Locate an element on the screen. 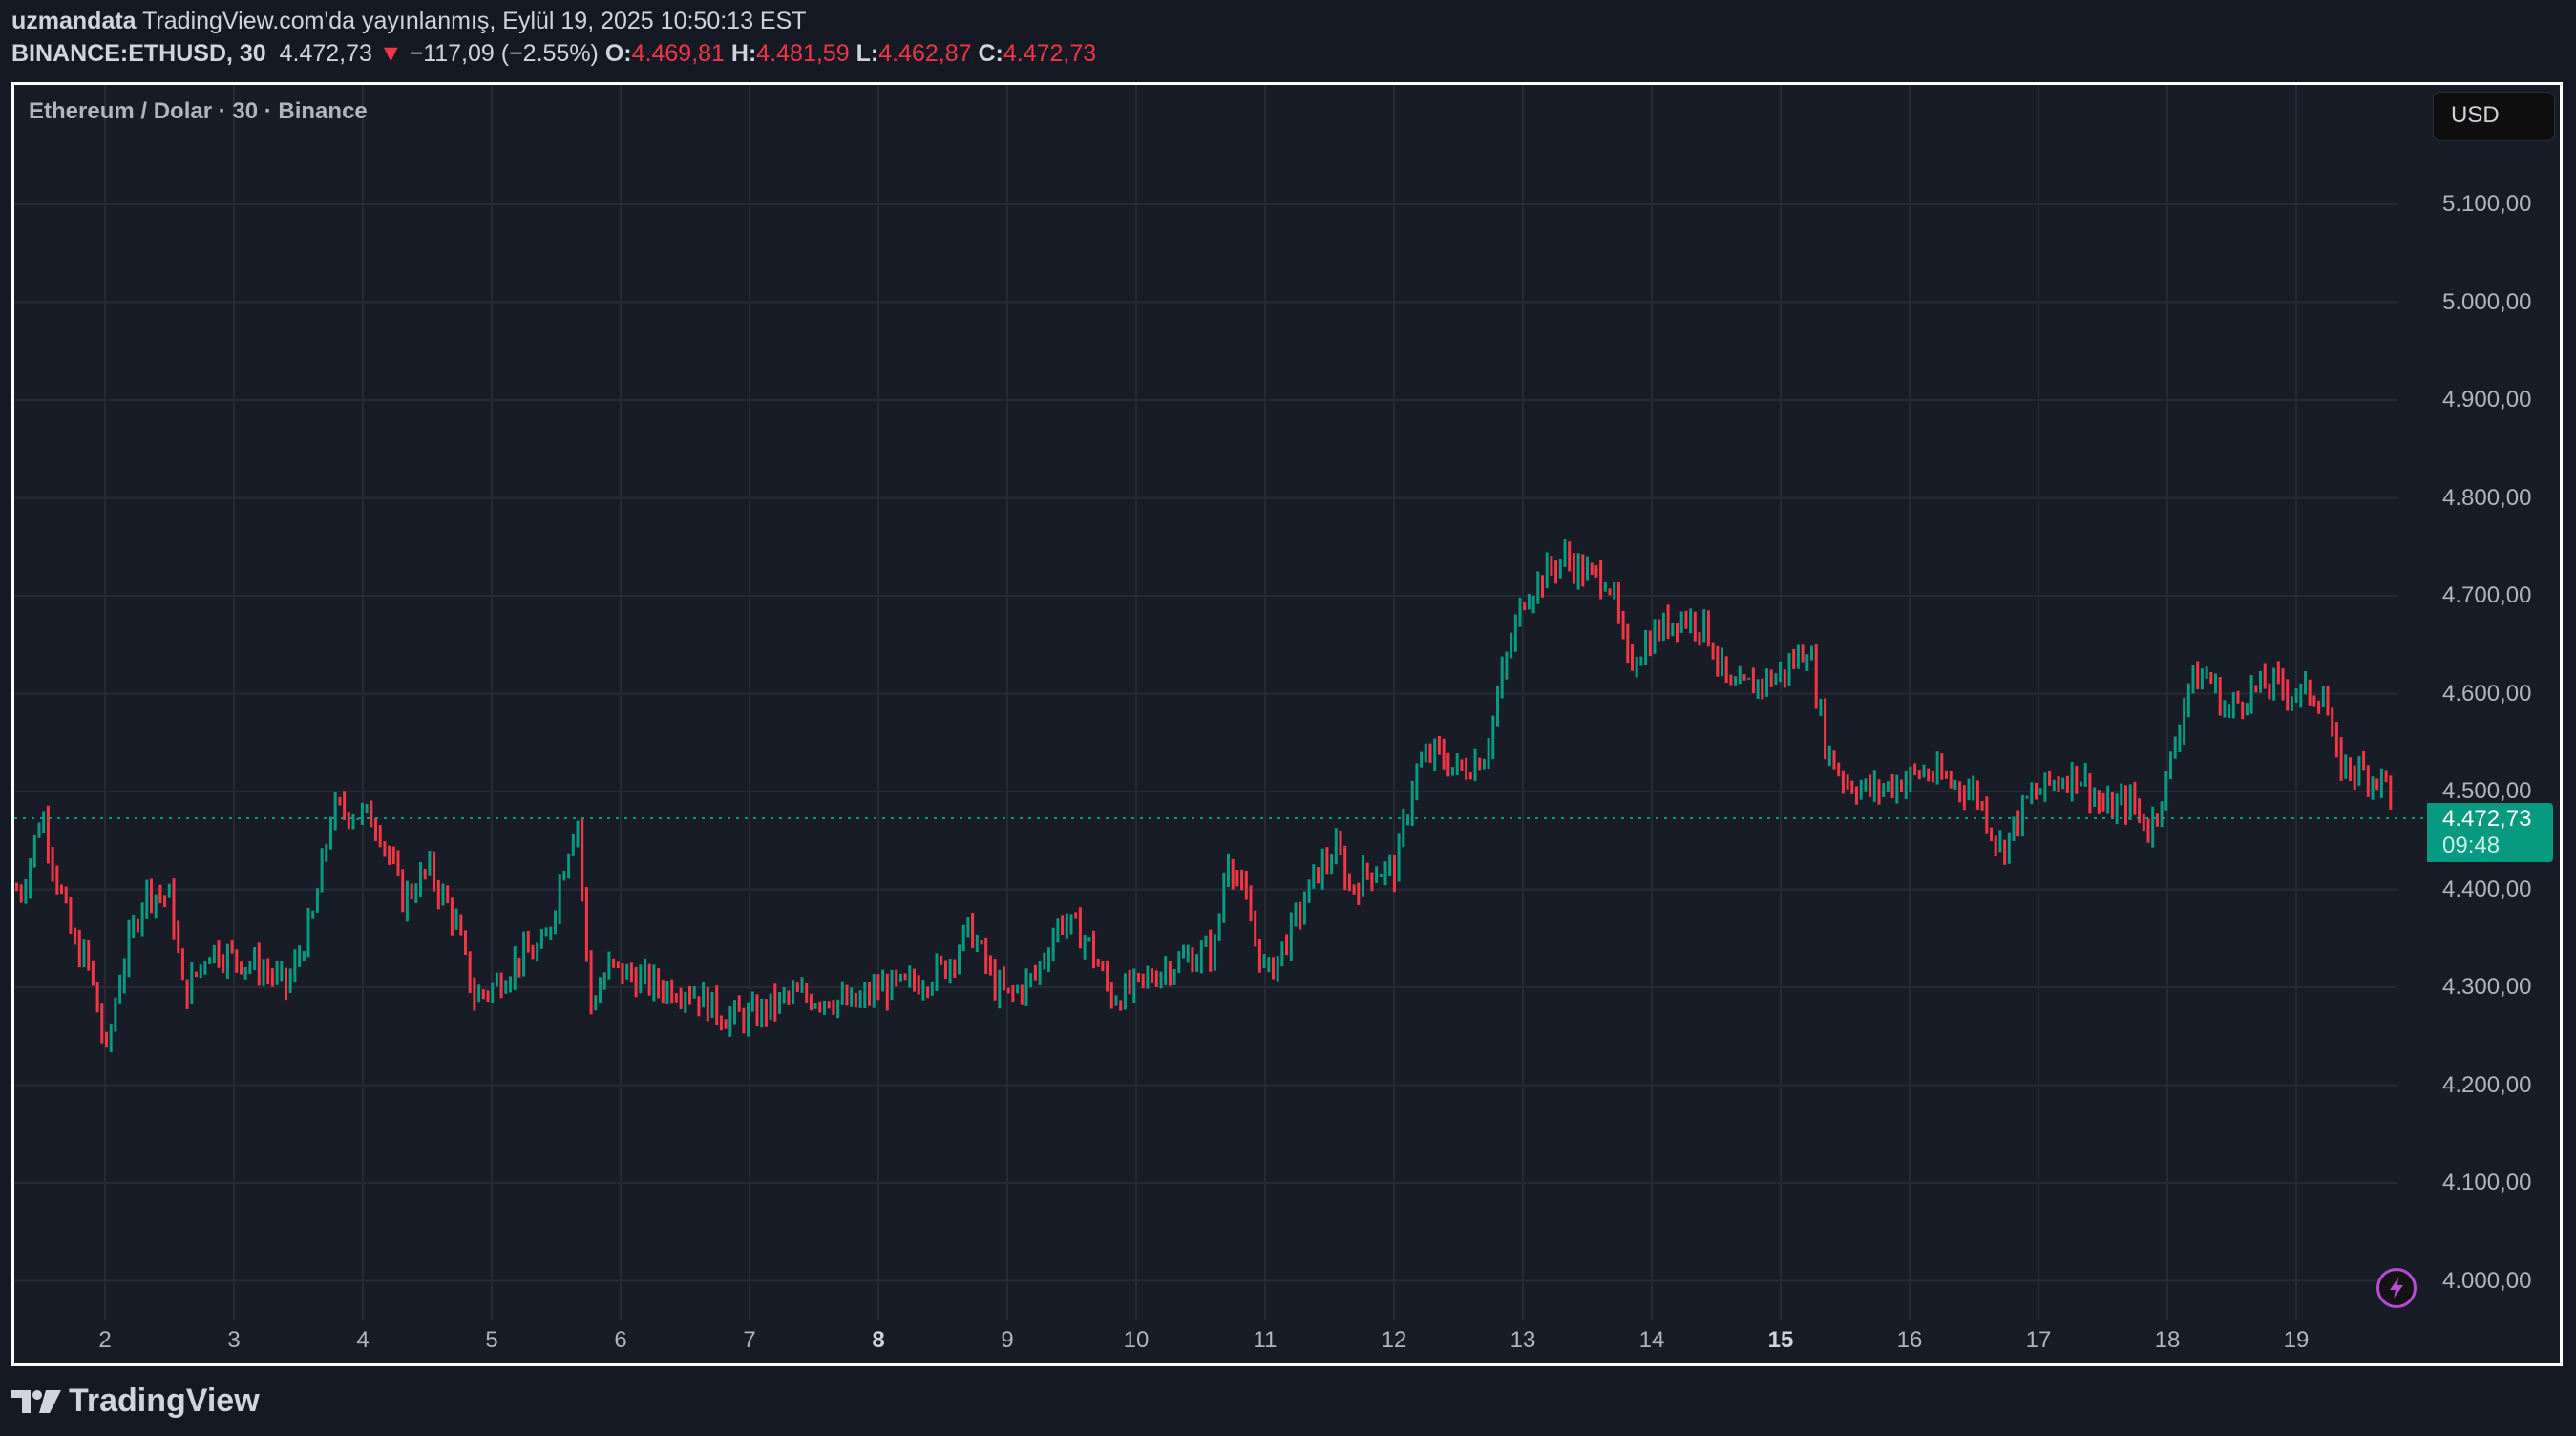  low-label: L: is located at coordinates (867, 53).